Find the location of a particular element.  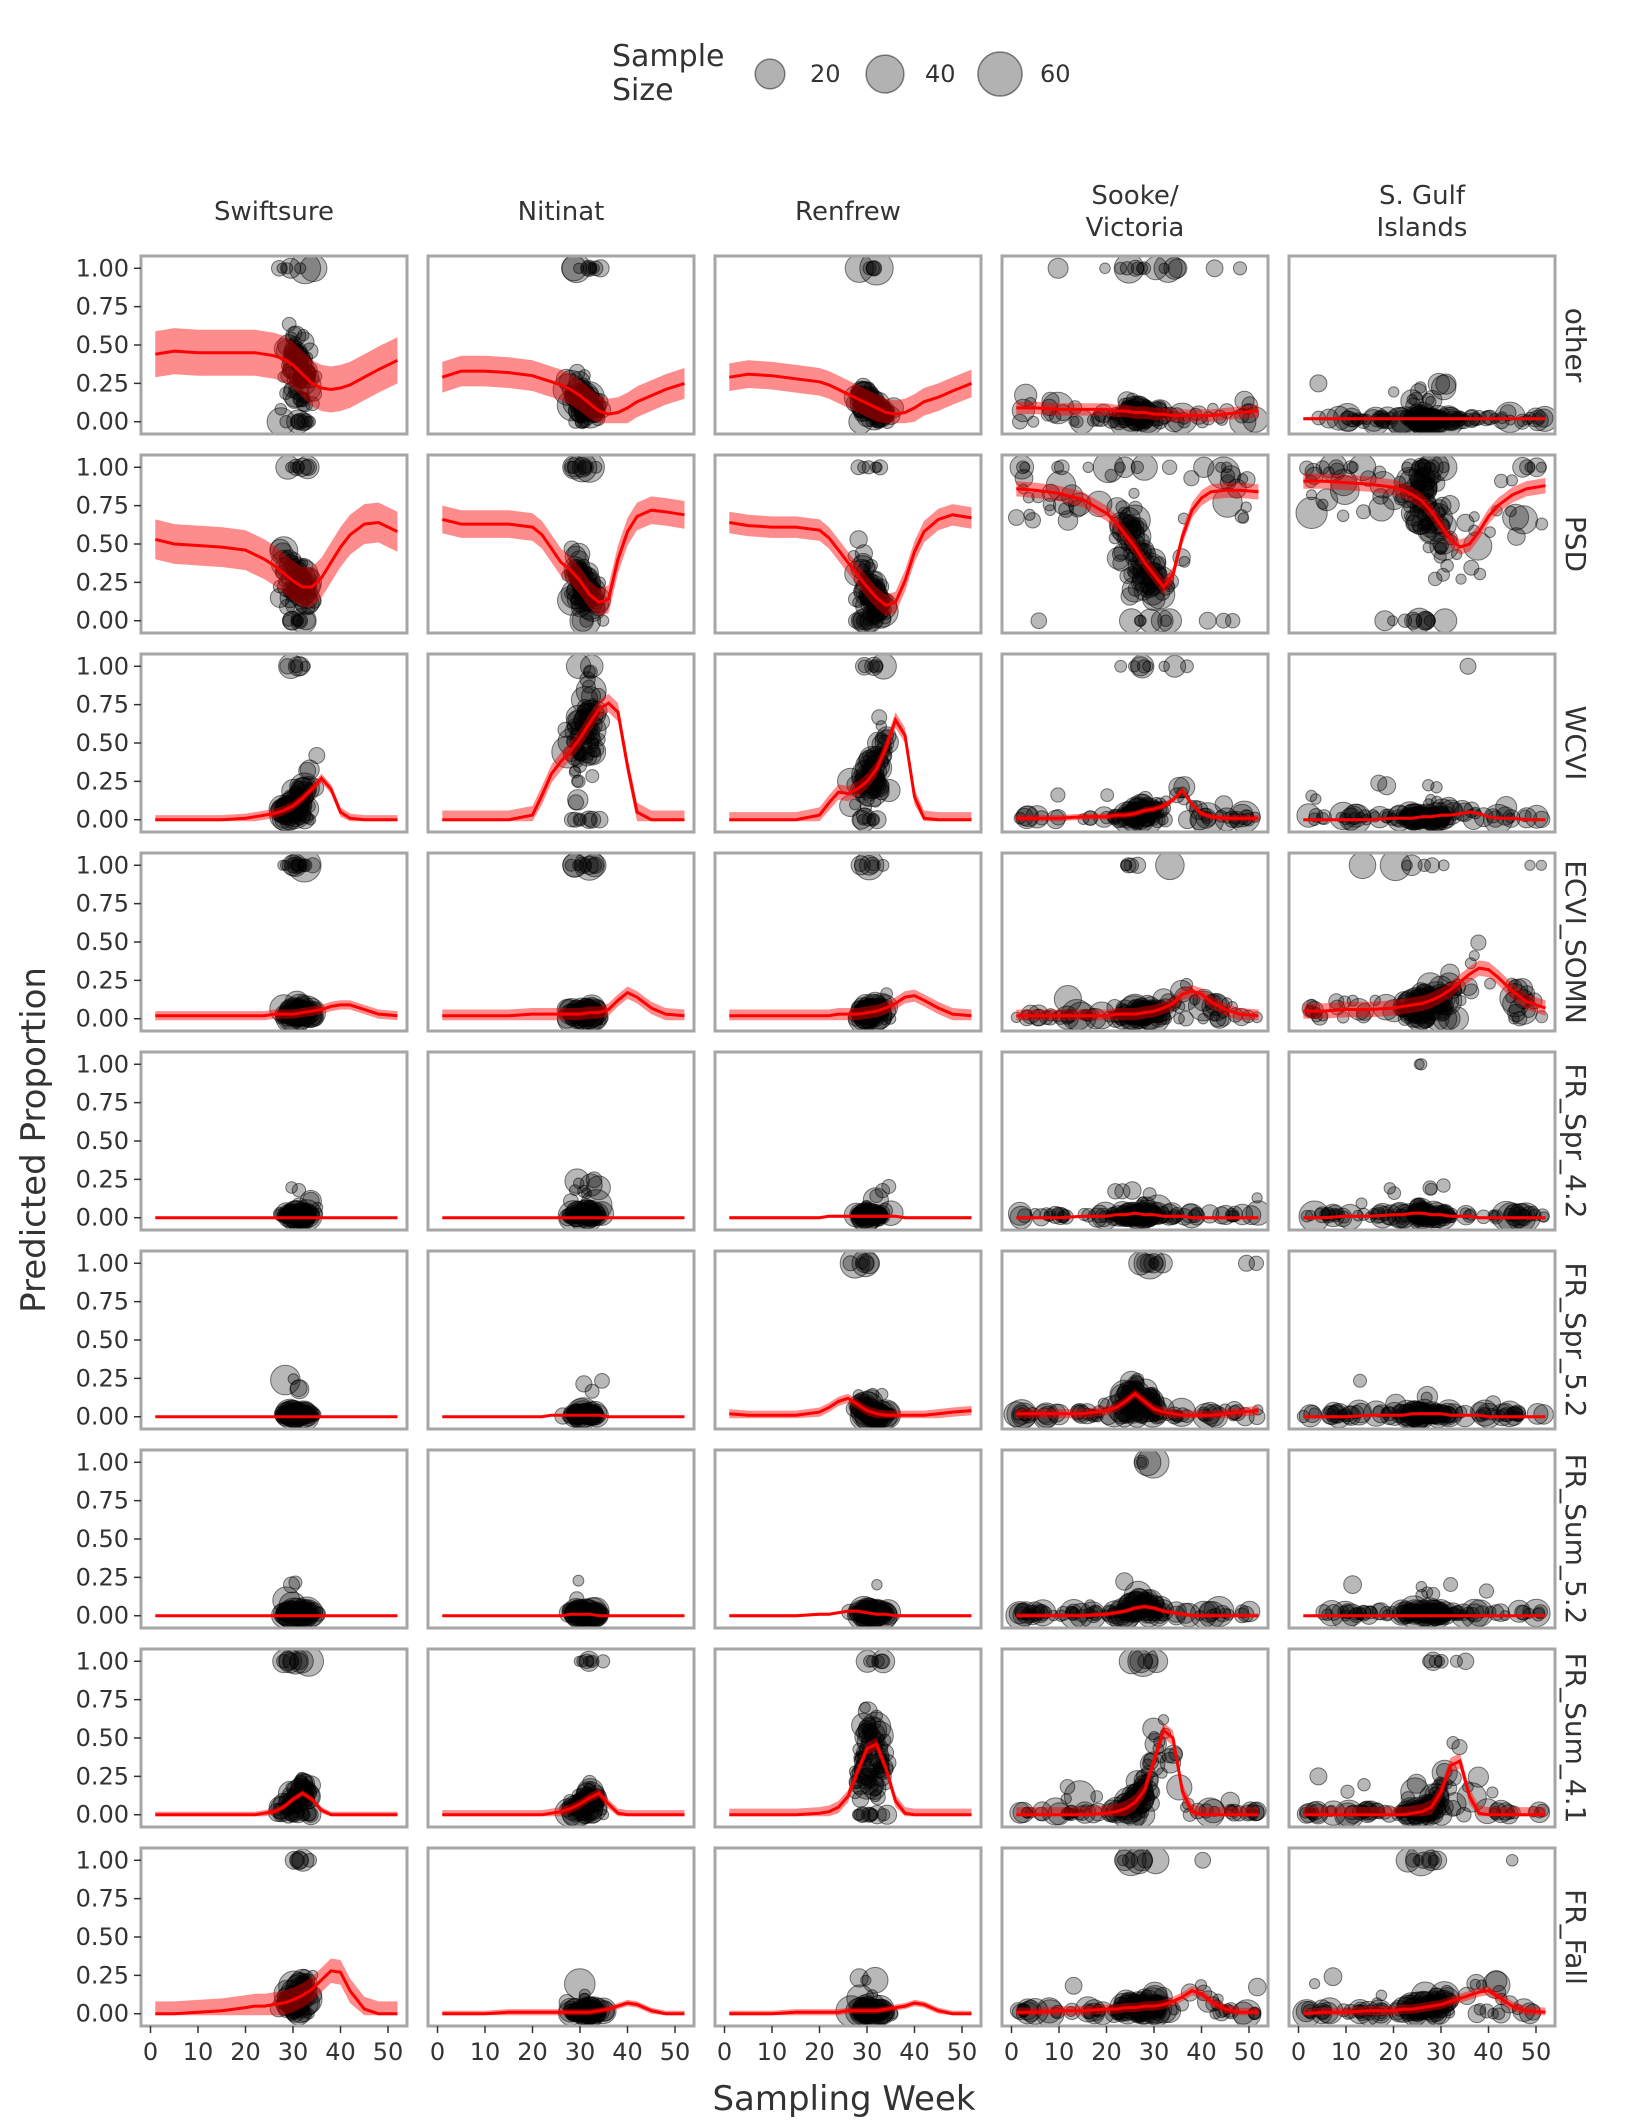

panel-fr-sum-5-2-nitinat is located at coordinates (561, 1539).